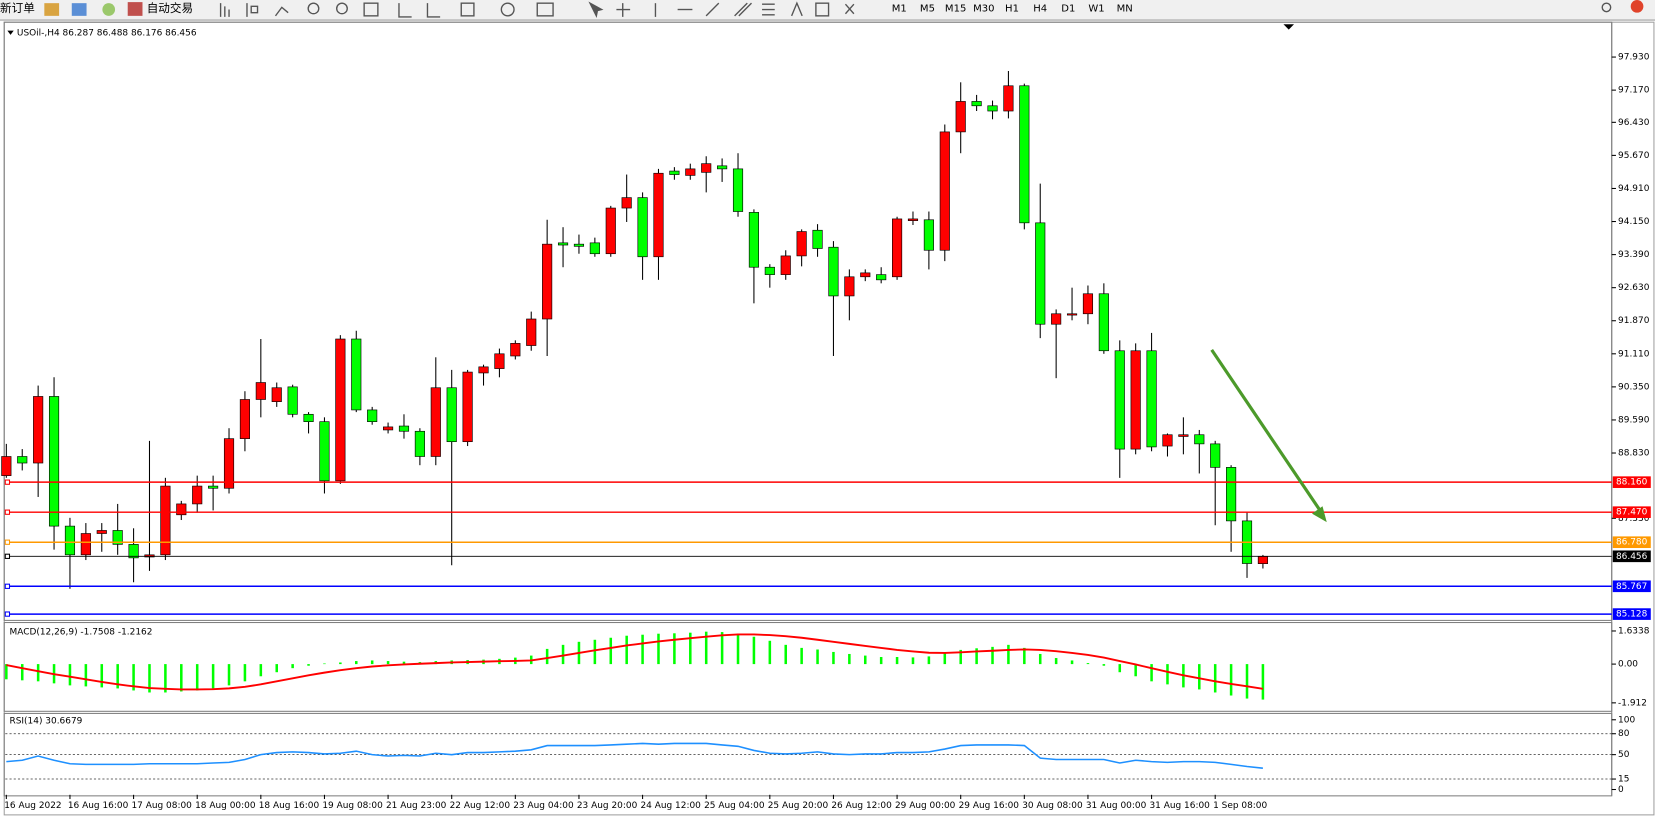  Describe the element at coordinates (927, 8) in the screenshot. I see `timeframe-button: M5` at that location.